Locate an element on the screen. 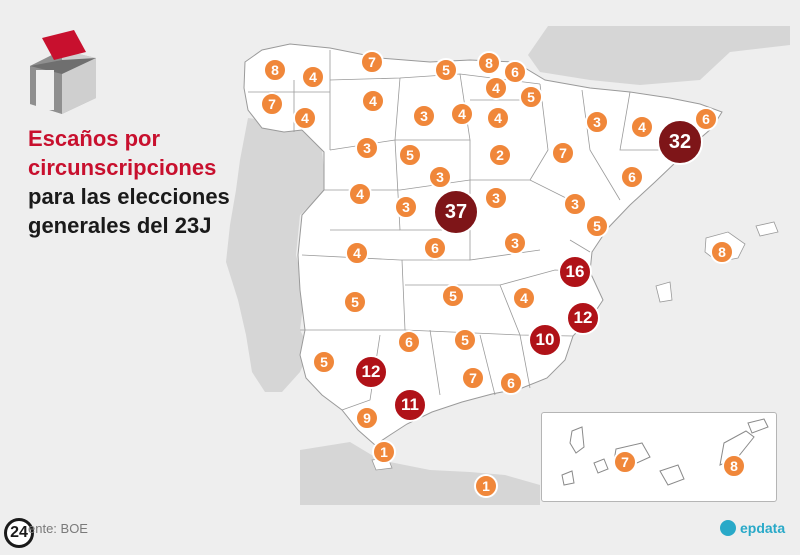 This screenshot has height=555, width=800. seat-marker: 2 is located at coordinates (500, 155).